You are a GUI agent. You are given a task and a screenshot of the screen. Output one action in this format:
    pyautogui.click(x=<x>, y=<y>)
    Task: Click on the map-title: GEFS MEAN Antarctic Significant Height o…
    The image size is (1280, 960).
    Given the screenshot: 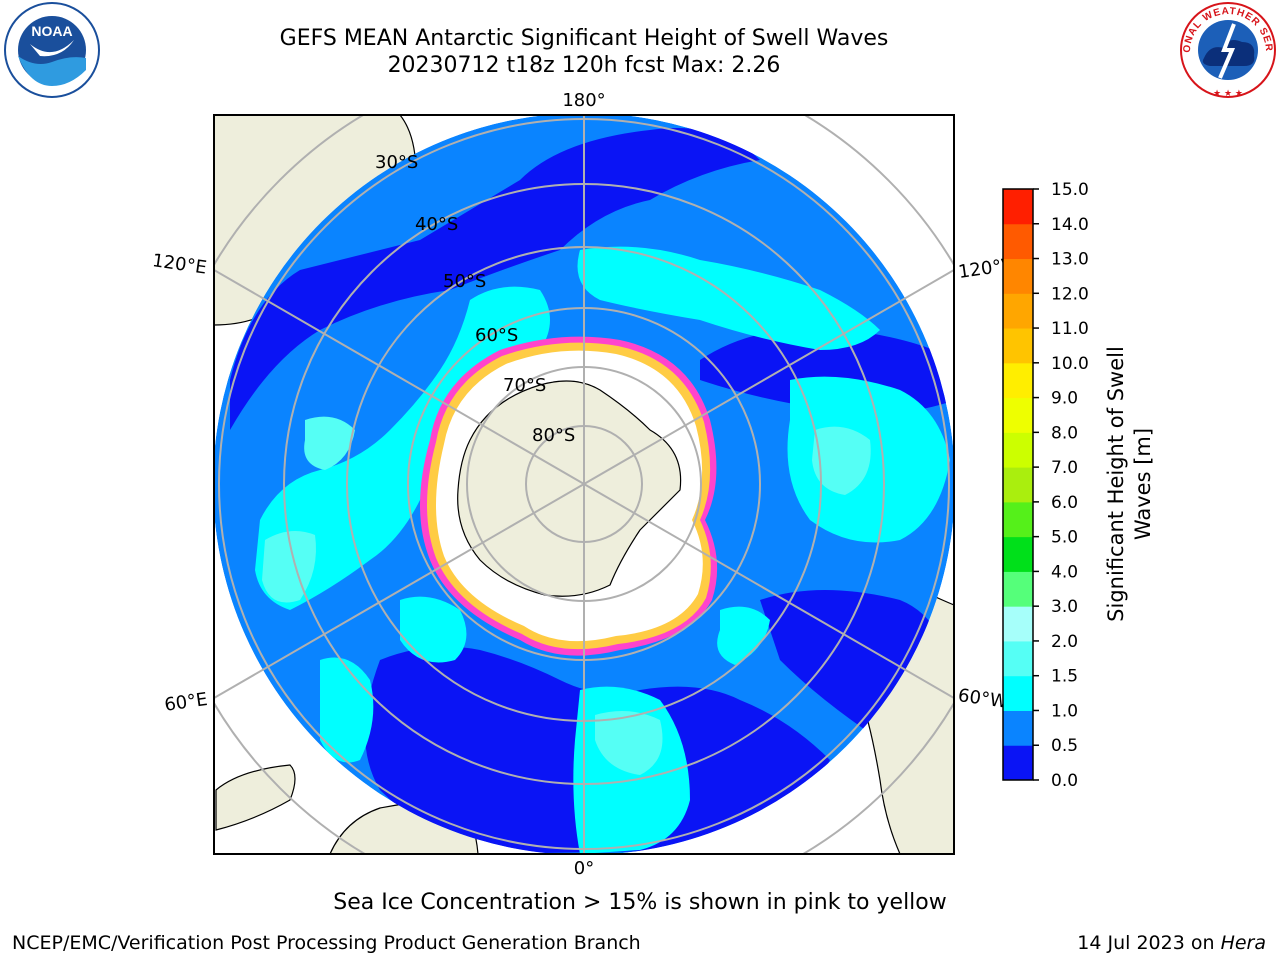 What is the action you would take?
    pyautogui.click(x=584, y=38)
    